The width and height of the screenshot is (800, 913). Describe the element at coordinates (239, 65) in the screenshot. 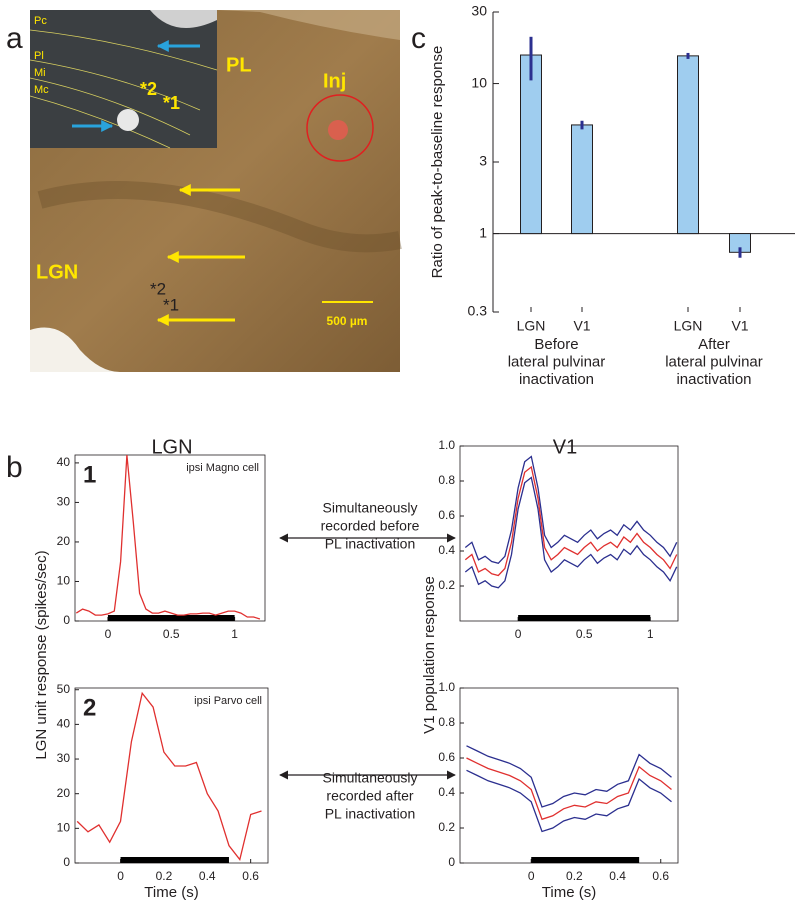

I see `region-label: PL` at that location.